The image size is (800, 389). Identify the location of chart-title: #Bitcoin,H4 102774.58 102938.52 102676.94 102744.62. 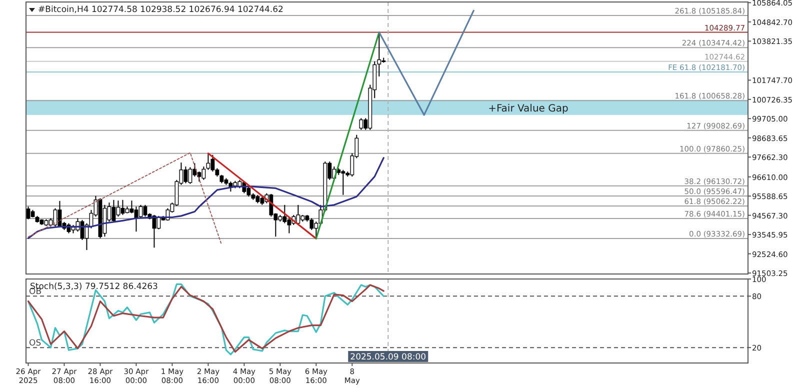
(161, 10).